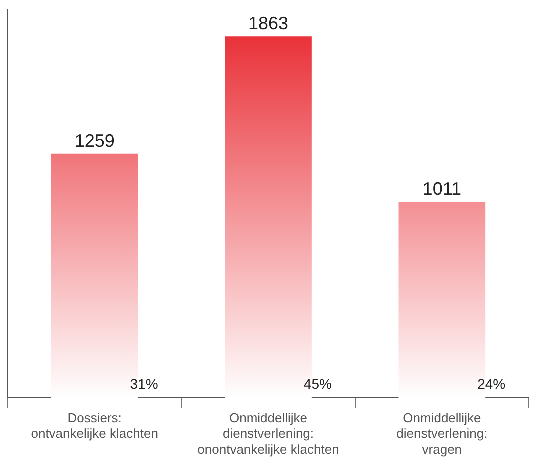 The image size is (543, 465). I want to click on data-label: 1011, so click(442, 188).